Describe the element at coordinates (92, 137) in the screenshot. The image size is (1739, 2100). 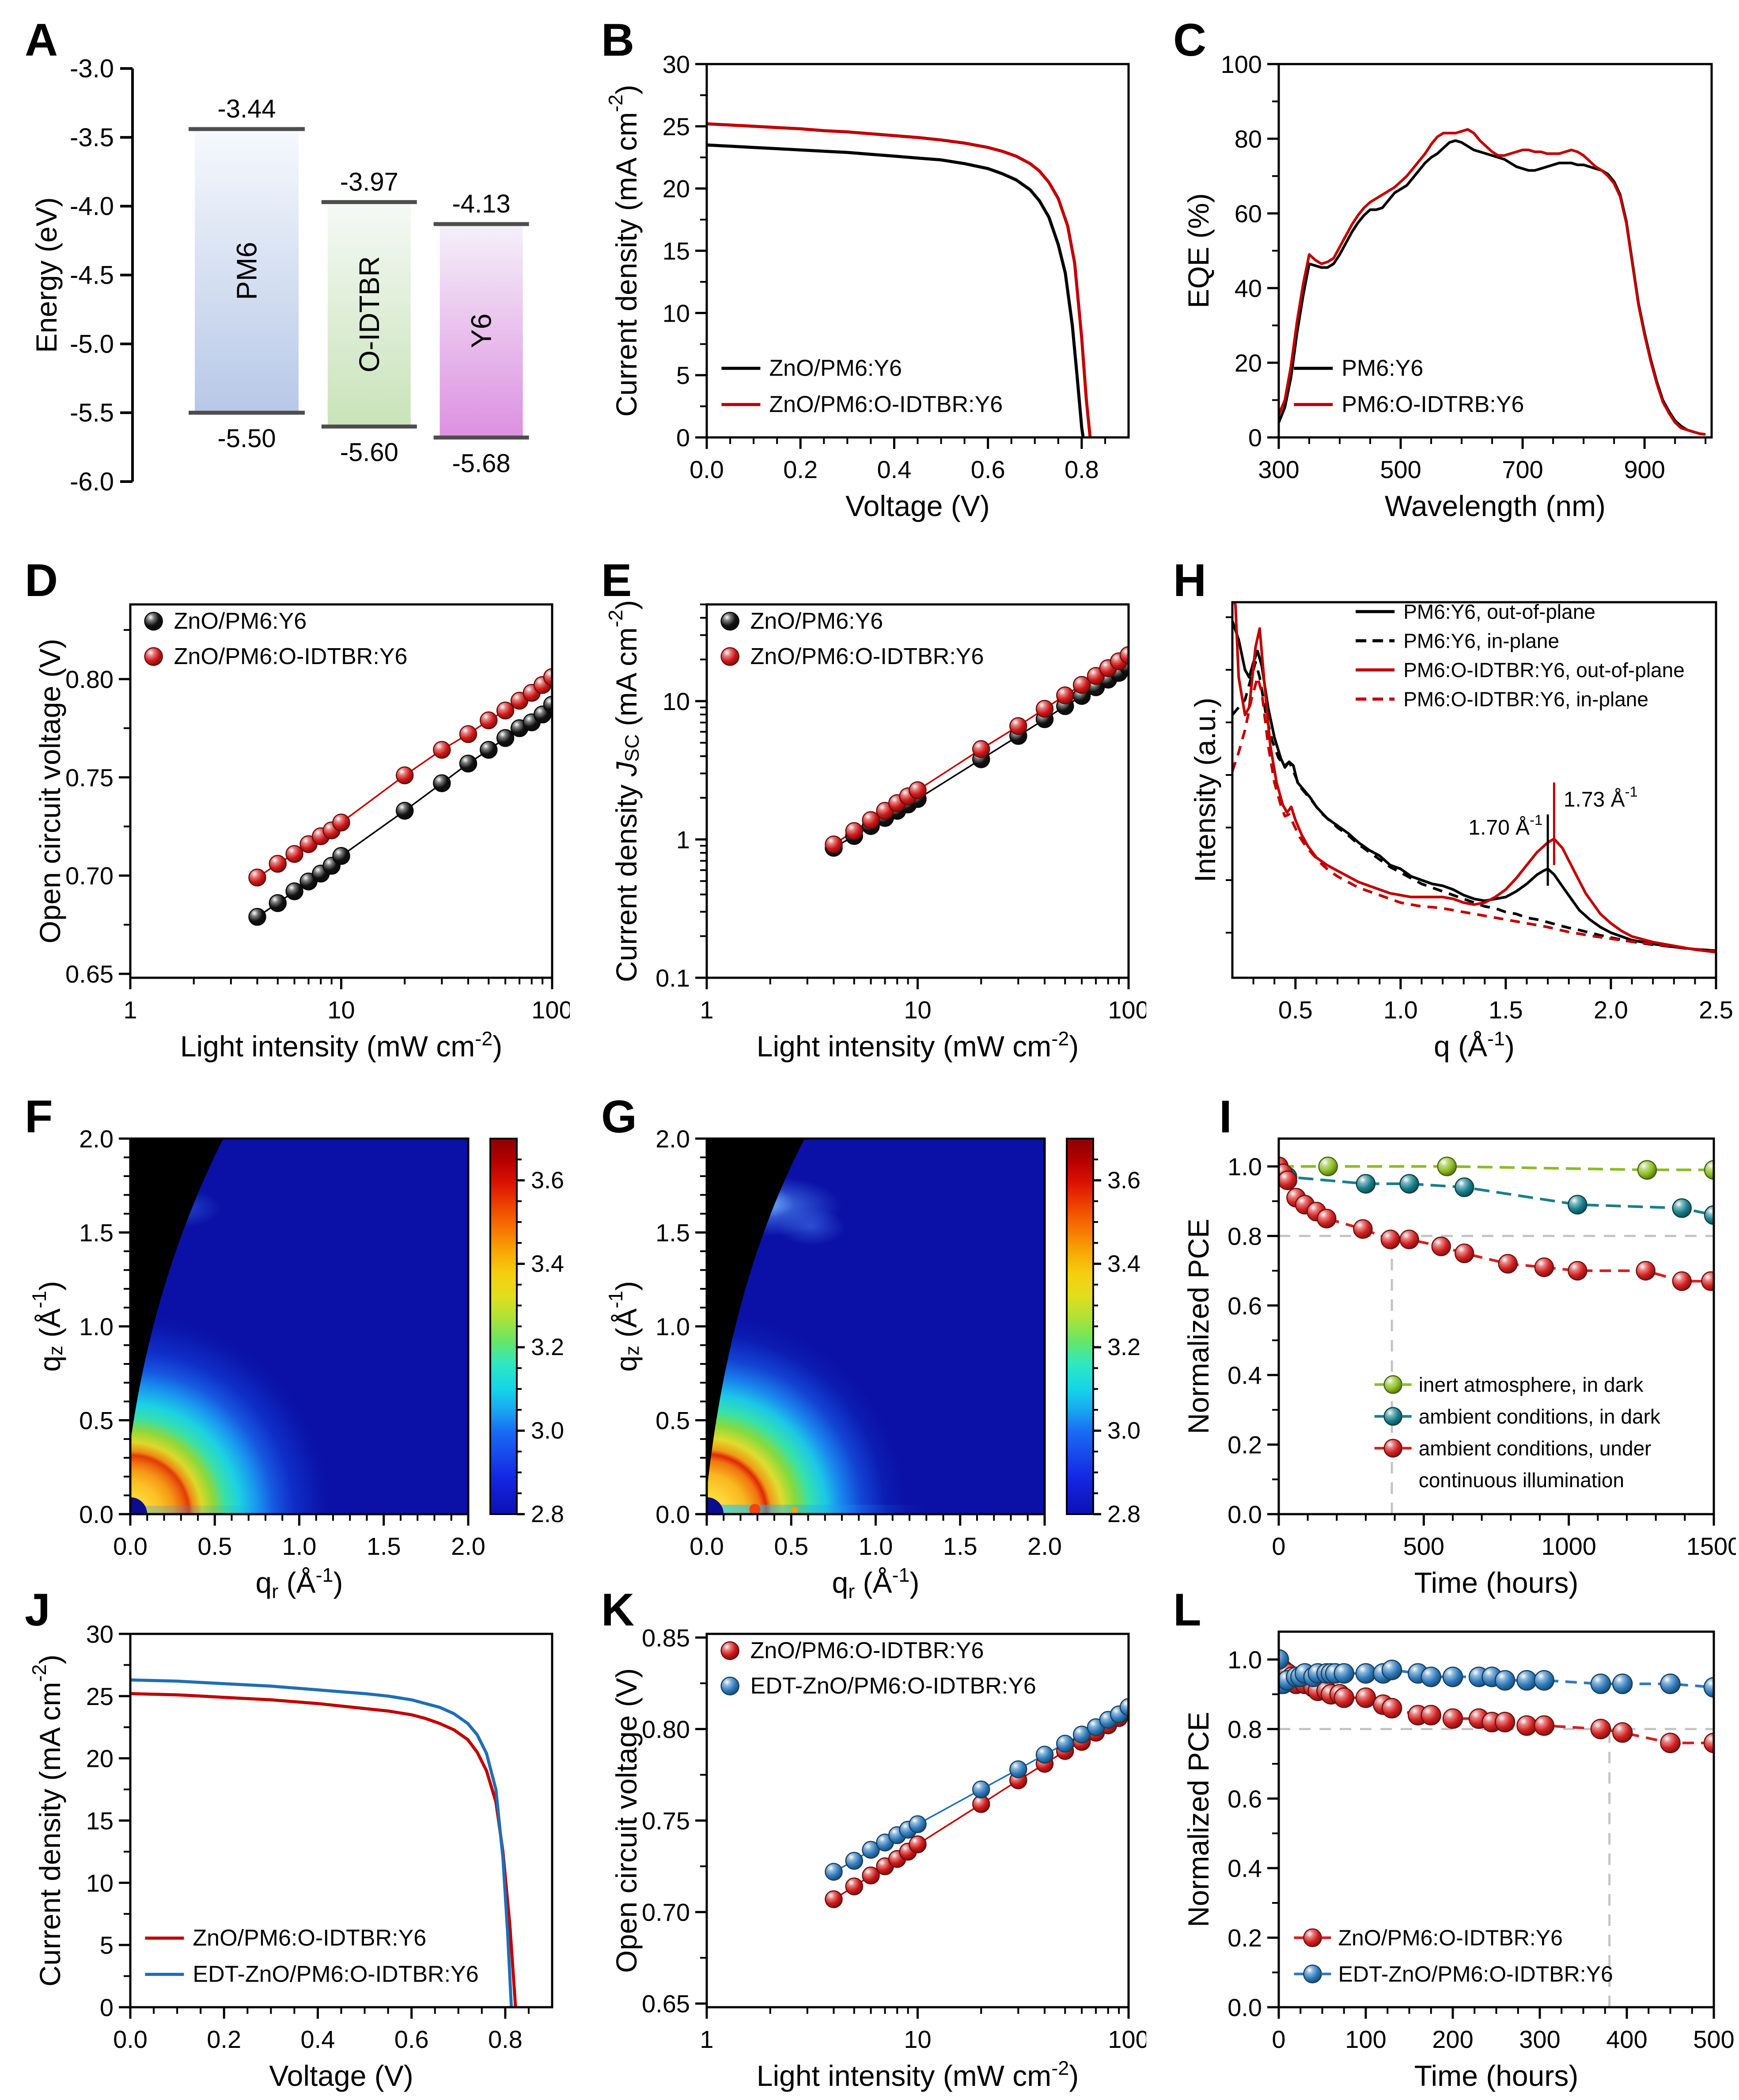
I see `svg-text: -3.5` at that location.